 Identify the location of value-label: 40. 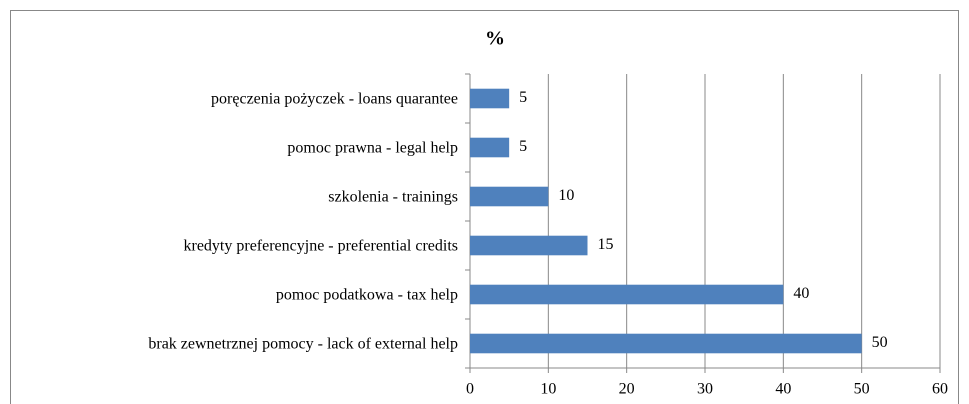
(801, 293).